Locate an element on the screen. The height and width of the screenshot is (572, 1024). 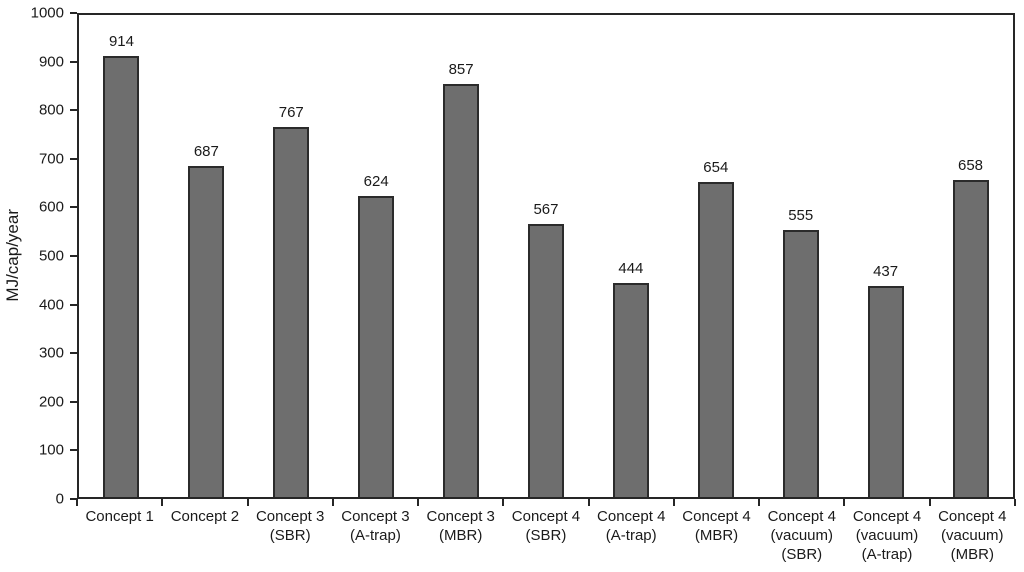
bar-column: 624 is located at coordinates (376, 256).